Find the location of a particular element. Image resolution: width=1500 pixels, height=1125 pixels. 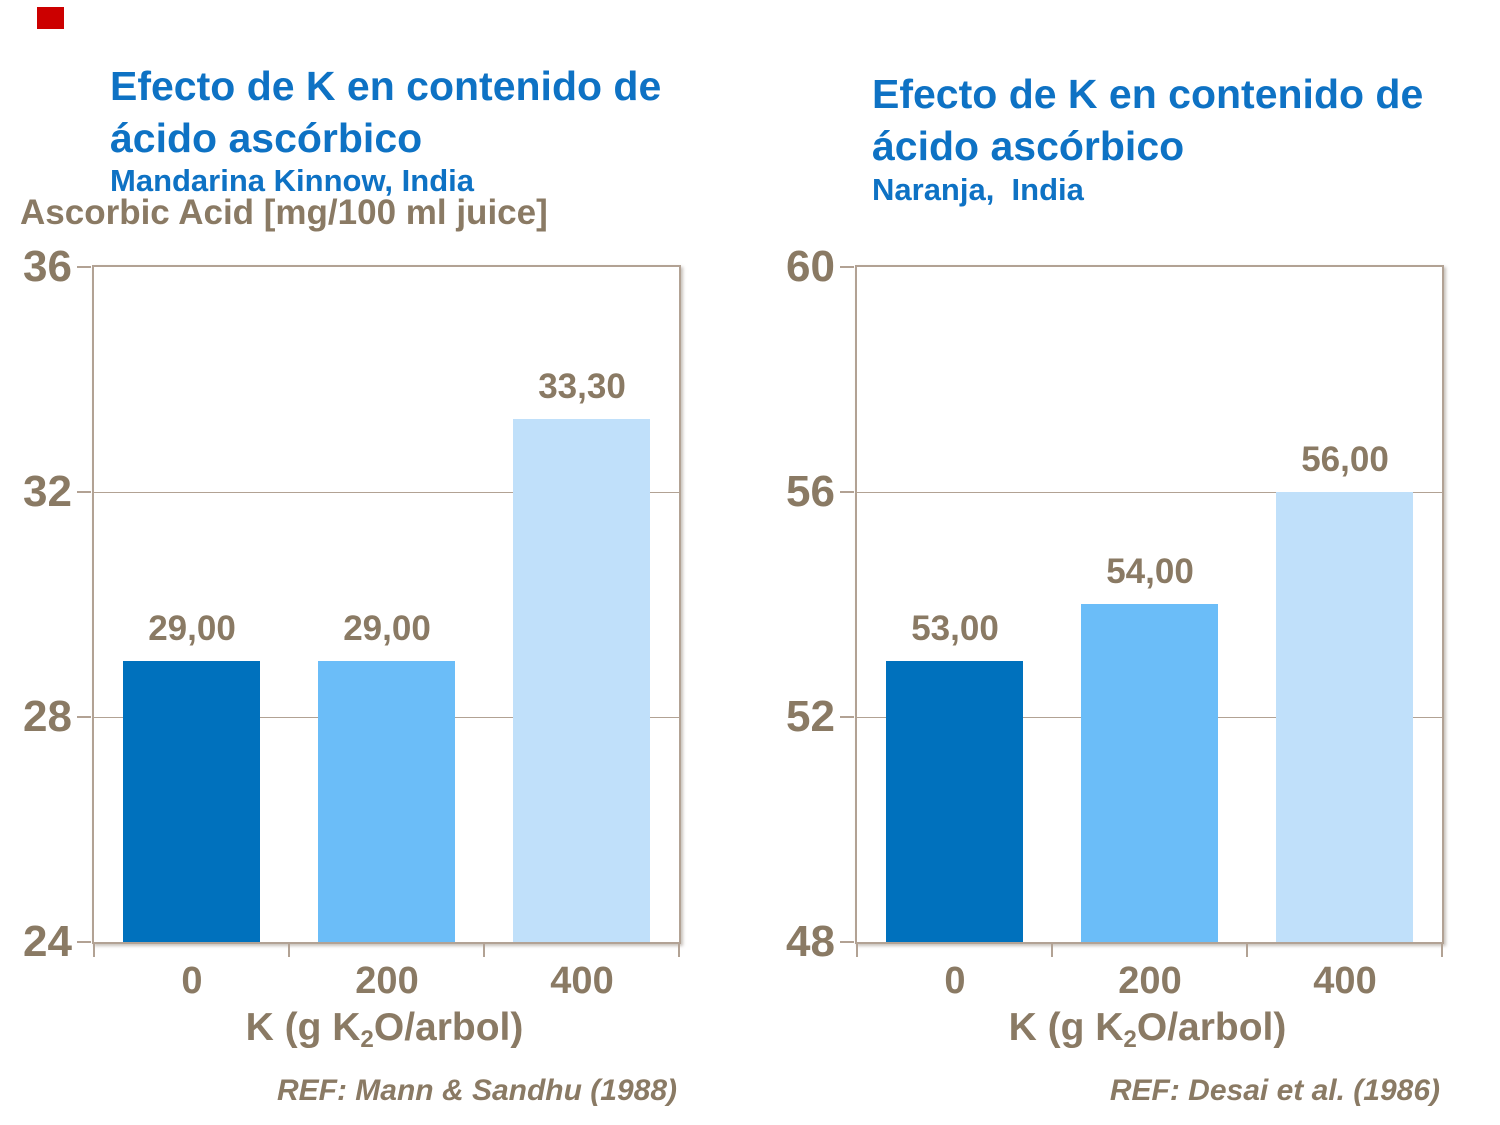

reference-text: REF: Desai et al. (1986) is located at coordinates (1274, 1090).